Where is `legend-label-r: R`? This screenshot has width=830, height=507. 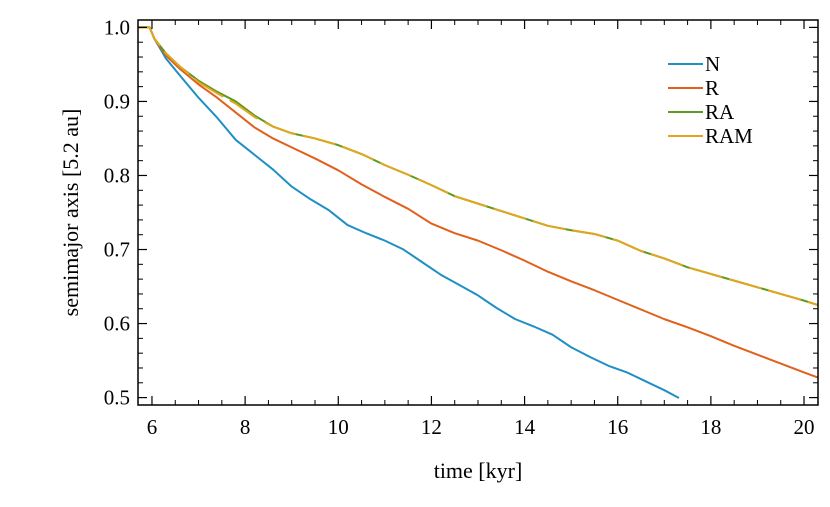 legend-label-r: R is located at coordinates (712, 88).